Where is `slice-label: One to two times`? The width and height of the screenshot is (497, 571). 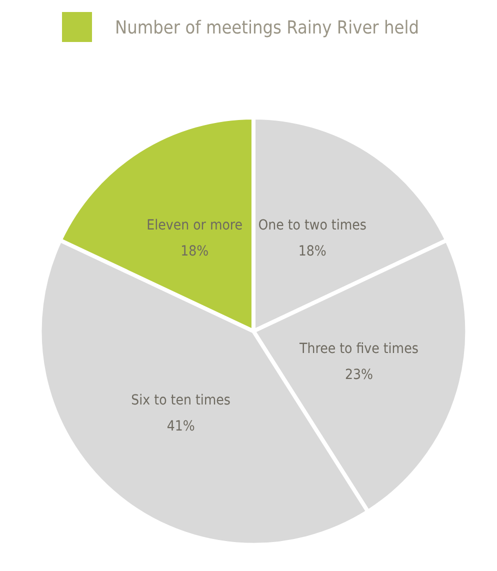
slice-label: One to two times is located at coordinates (312, 225).